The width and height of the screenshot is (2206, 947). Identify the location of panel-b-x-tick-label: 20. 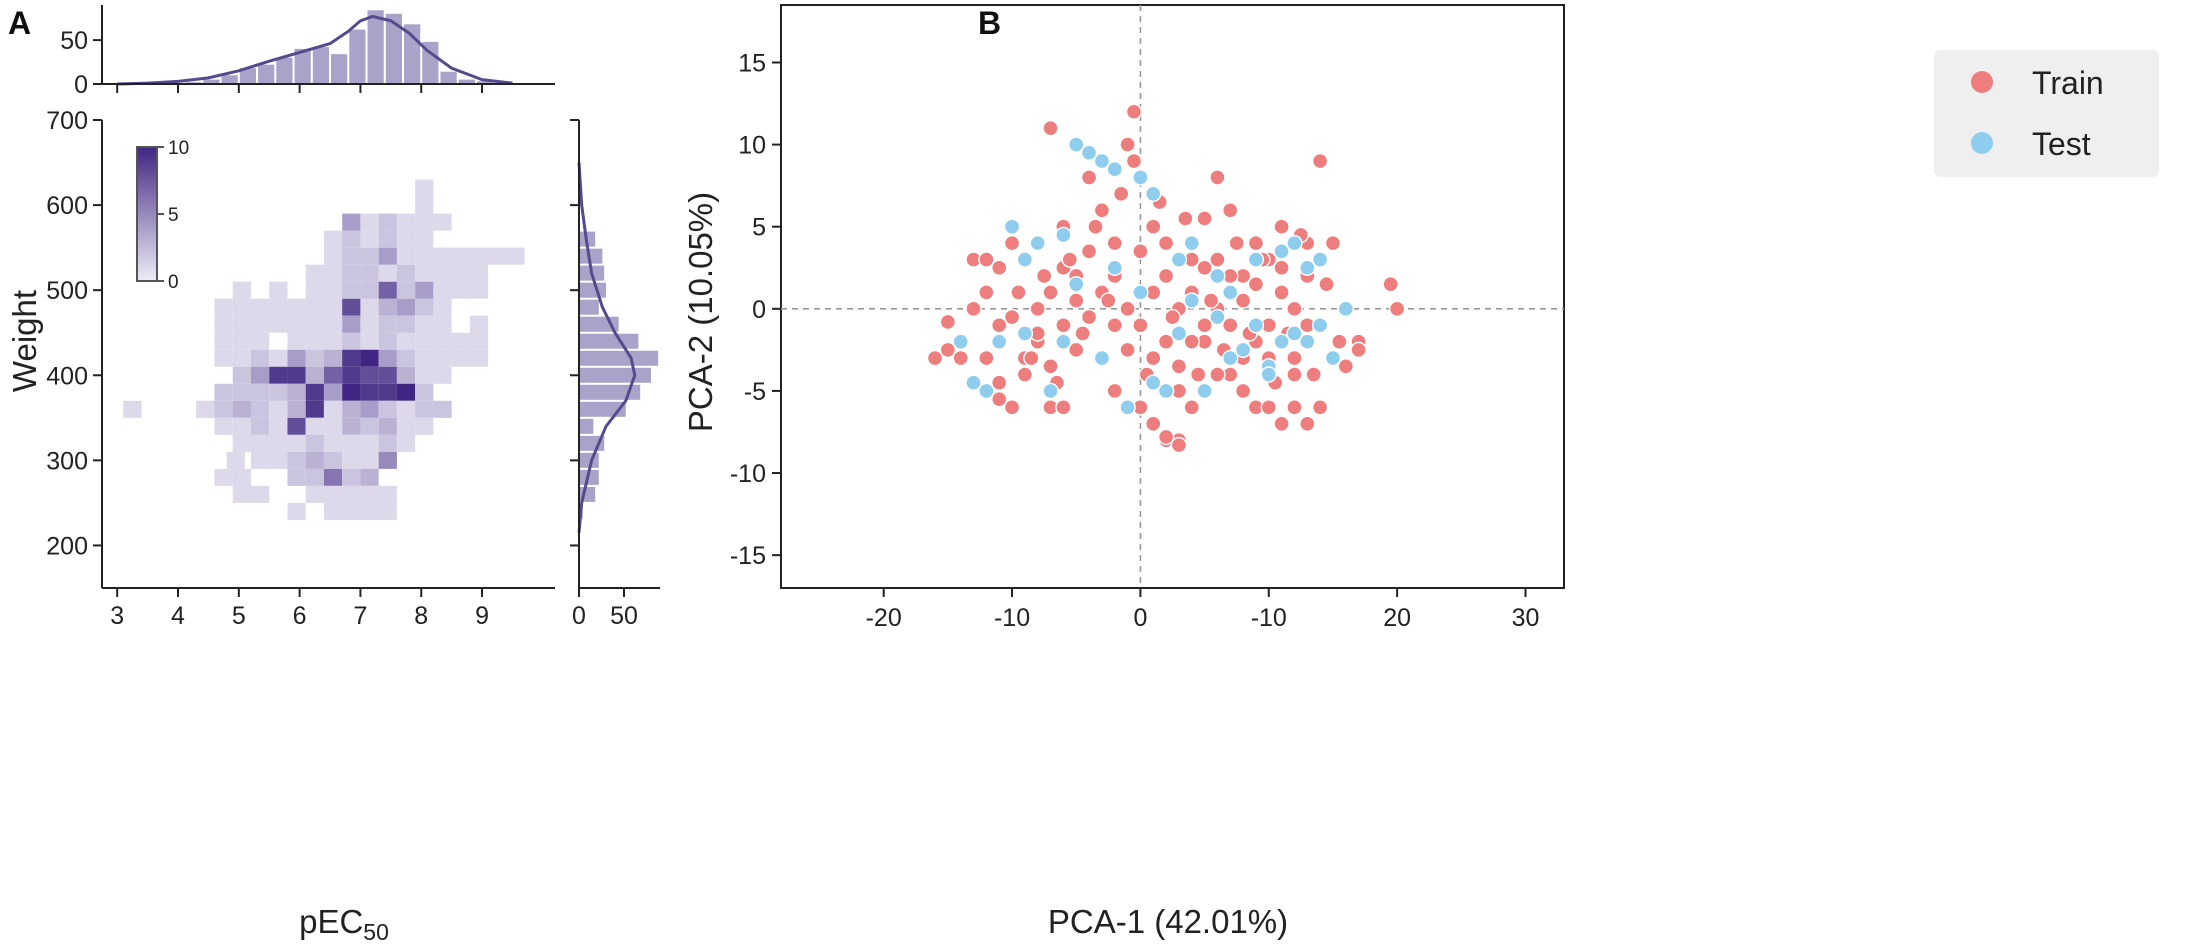
(1397, 618).